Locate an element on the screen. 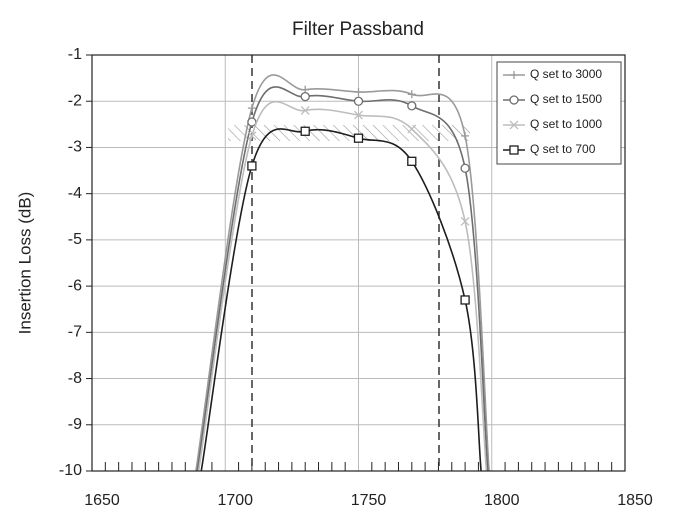 The height and width of the screenshot is (523, 674). legend-label: Q set to 3000 is located at coordinates (566, 74).